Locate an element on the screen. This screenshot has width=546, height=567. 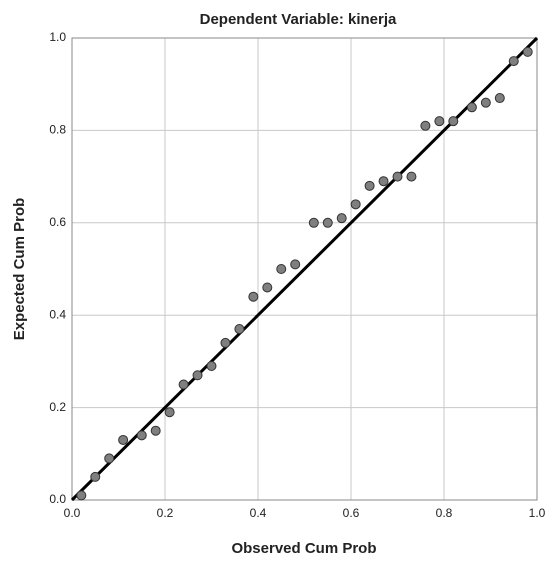
y-tick-label: 1.0 is located at coordinates (57, 37).